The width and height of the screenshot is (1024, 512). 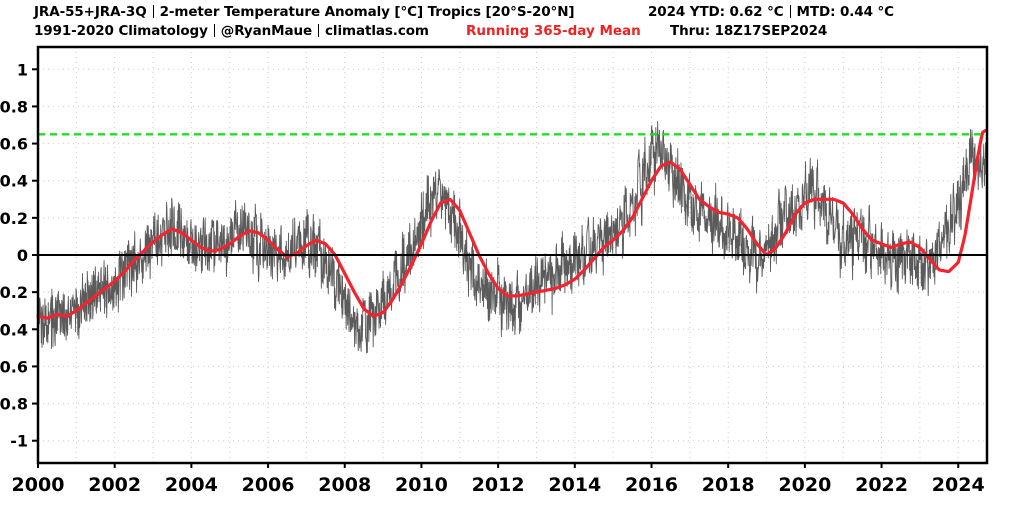 I want to click on header-stats-line: 2024 YTD: 0.62 °C MTD: 0.44 °C, so click(x=771, y=12).